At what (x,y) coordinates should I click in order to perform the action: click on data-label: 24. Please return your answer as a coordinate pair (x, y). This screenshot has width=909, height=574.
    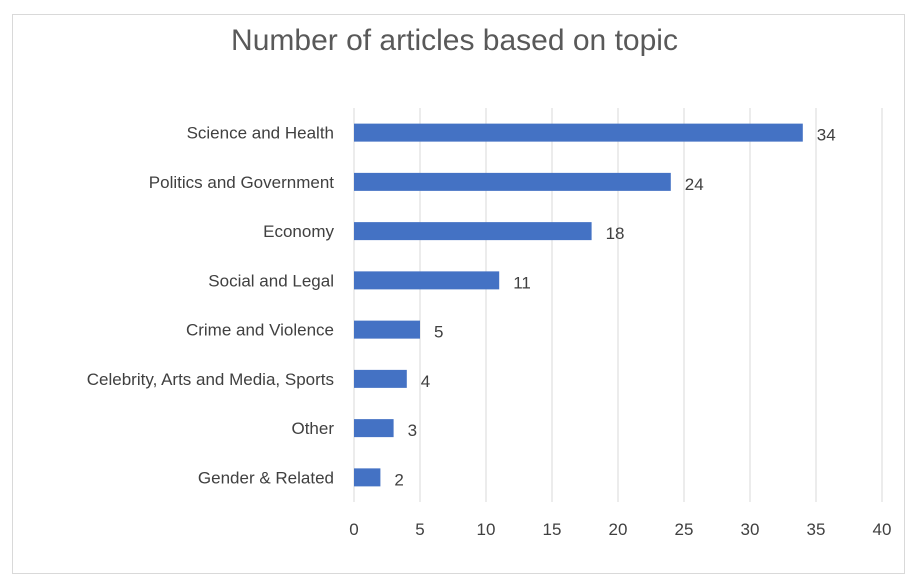
    Looking at the image, I should click on (694, 184).